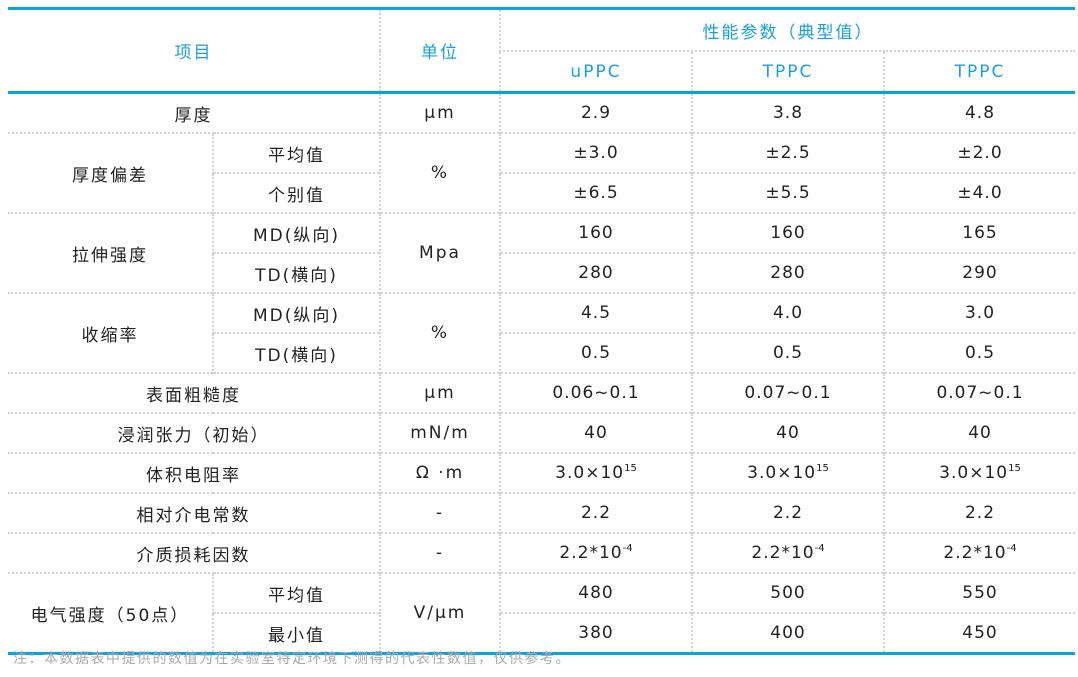  Describe the element at coordinates (979, 272) in the screenshot. I see `value-cell: 290` at that location.